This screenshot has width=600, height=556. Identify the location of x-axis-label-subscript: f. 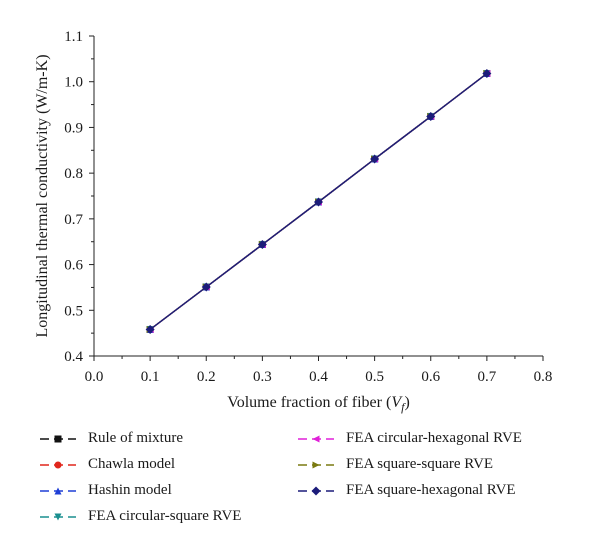
(403, 407).